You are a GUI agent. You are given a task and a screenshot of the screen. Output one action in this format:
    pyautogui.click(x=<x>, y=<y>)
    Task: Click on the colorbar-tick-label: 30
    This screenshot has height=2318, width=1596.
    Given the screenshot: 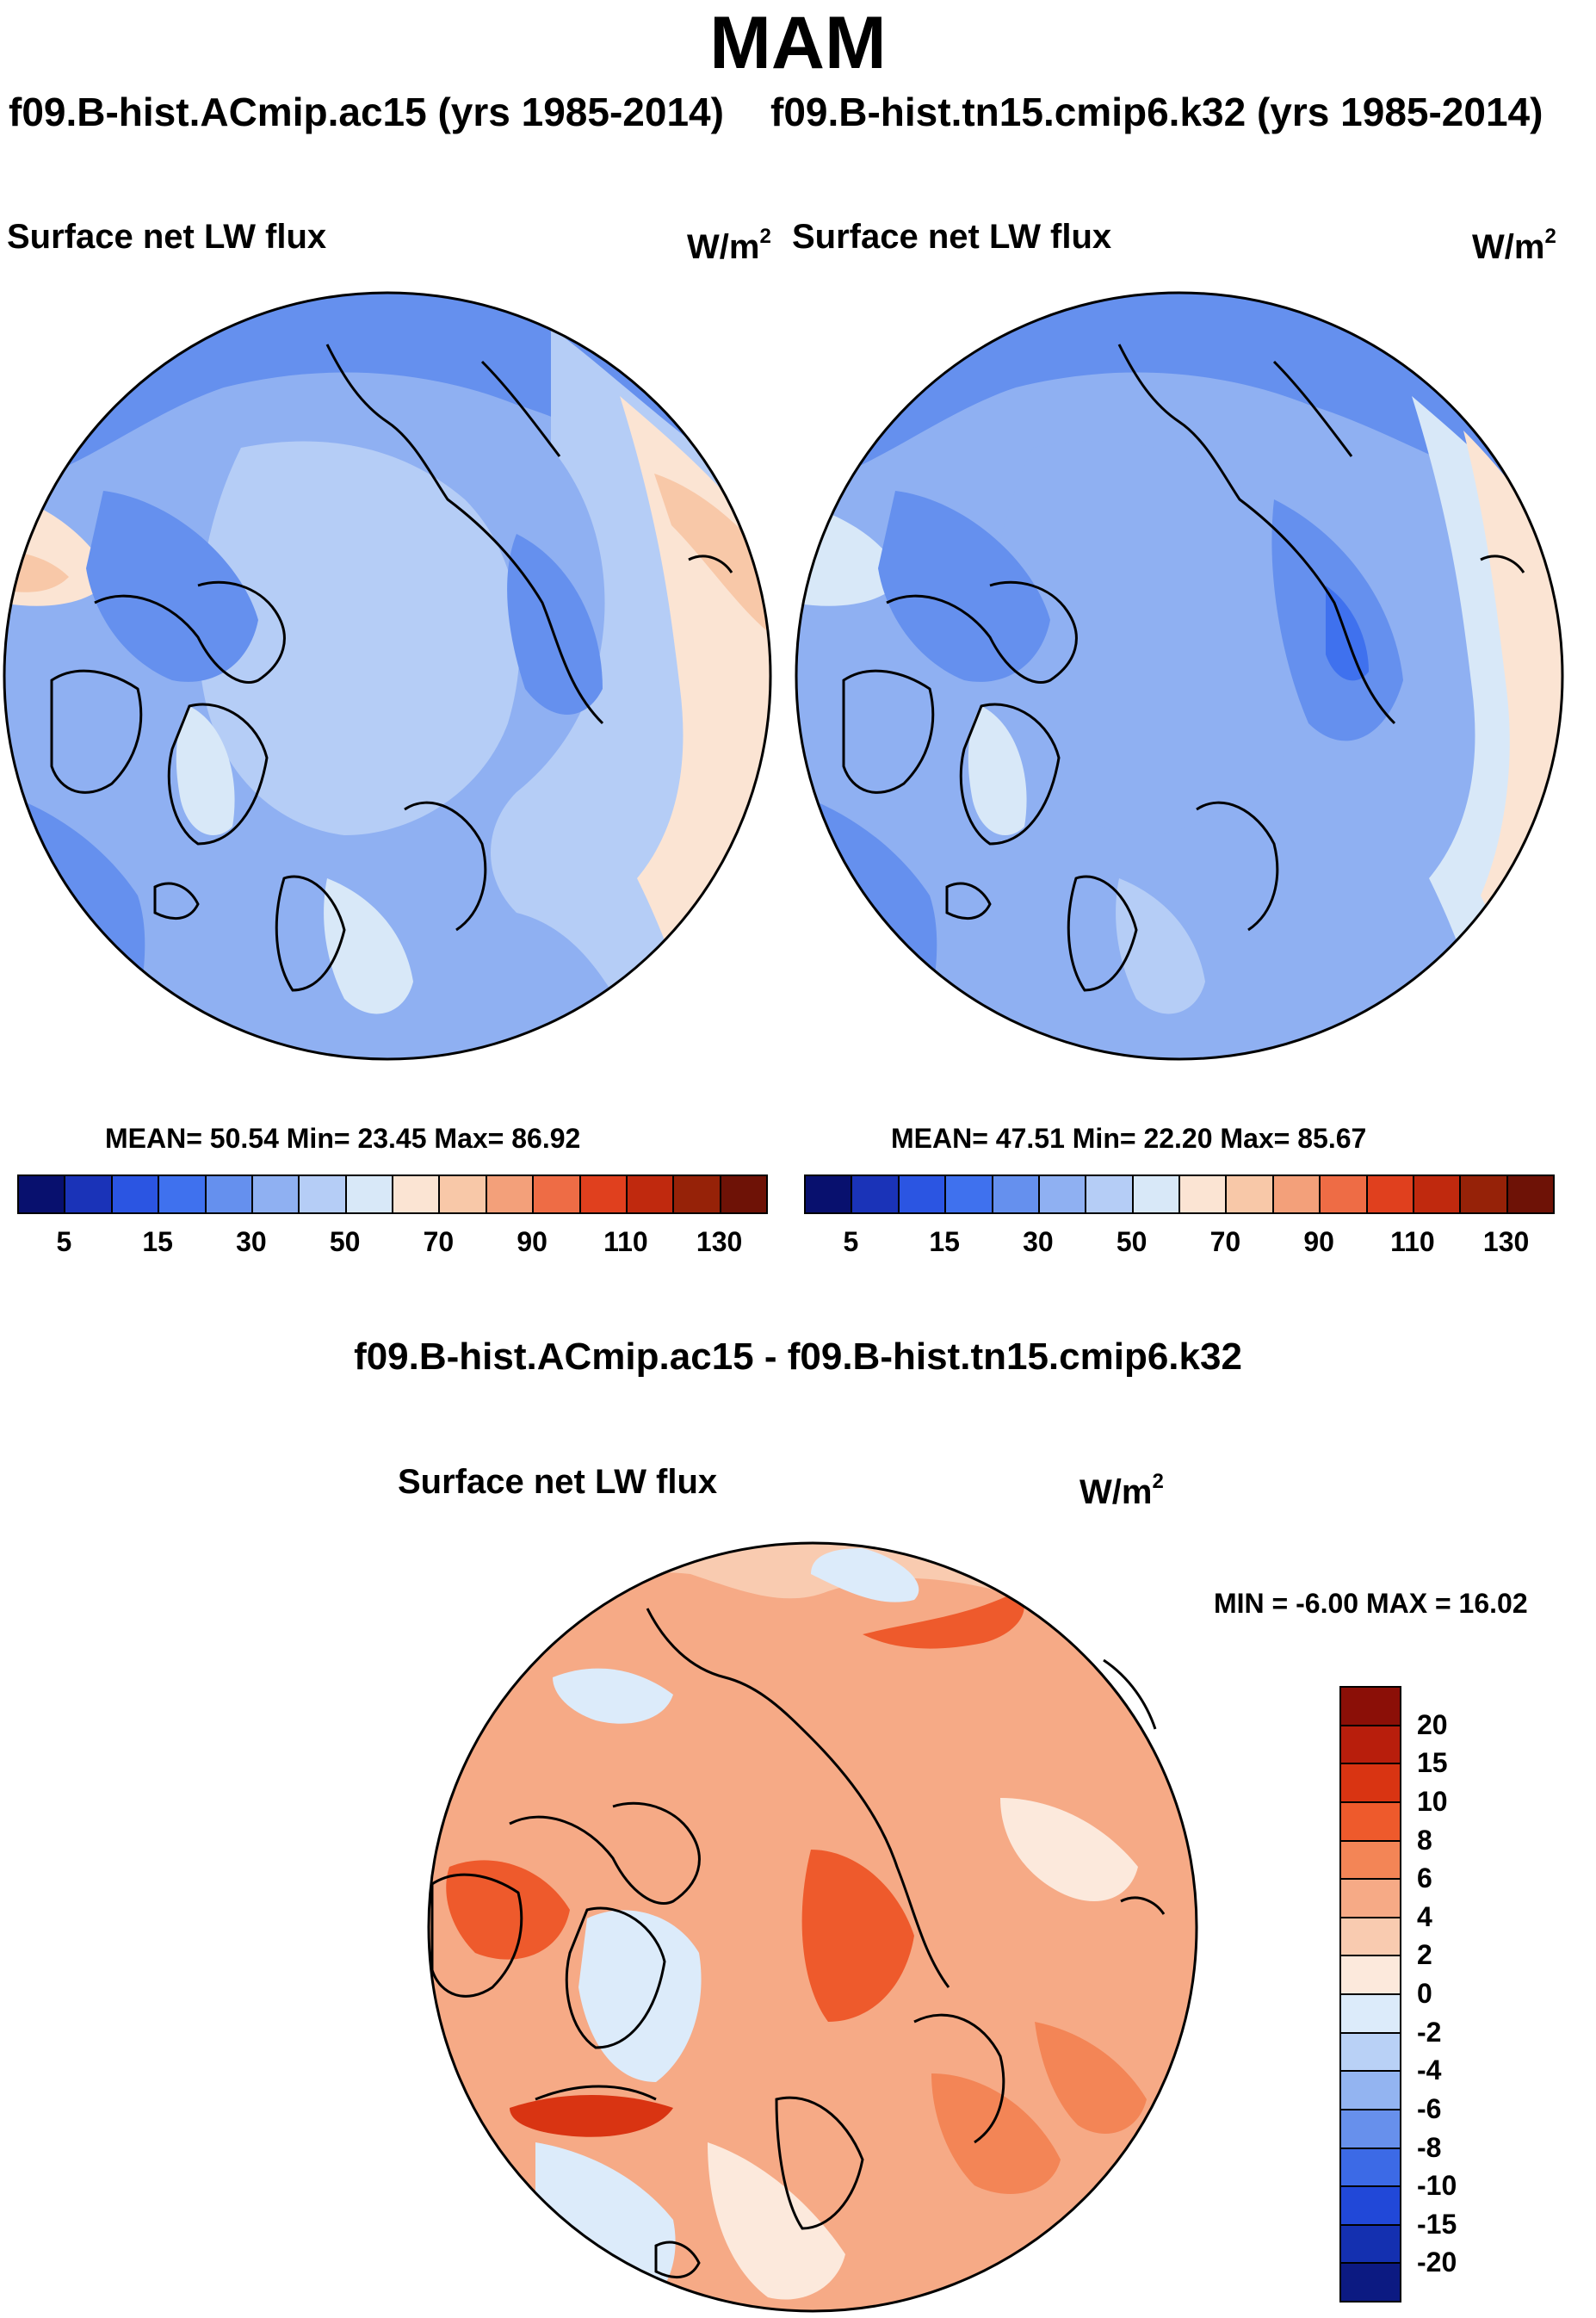 What is the action you would take?
    pyautogui.click(x=251, y=1241)
    